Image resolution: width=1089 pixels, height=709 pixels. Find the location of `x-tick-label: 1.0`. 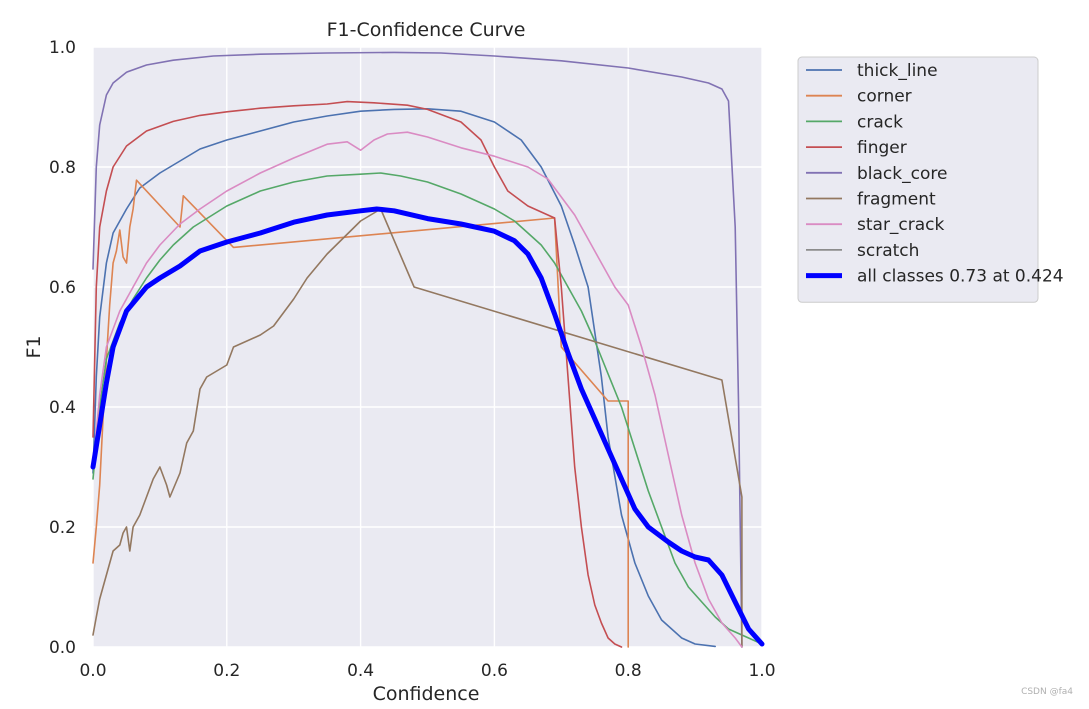

x-tick-label: 1.0 is located at coordinates (761, 671).